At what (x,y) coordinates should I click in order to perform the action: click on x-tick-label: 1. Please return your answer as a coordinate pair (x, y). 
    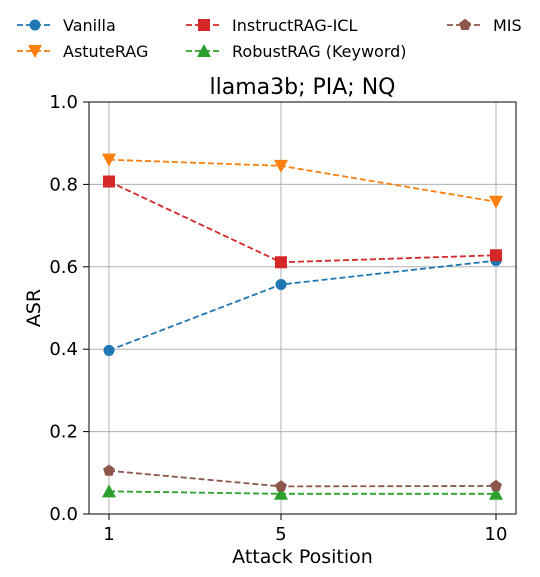
    Looking at the image, I should click on (108, 534).